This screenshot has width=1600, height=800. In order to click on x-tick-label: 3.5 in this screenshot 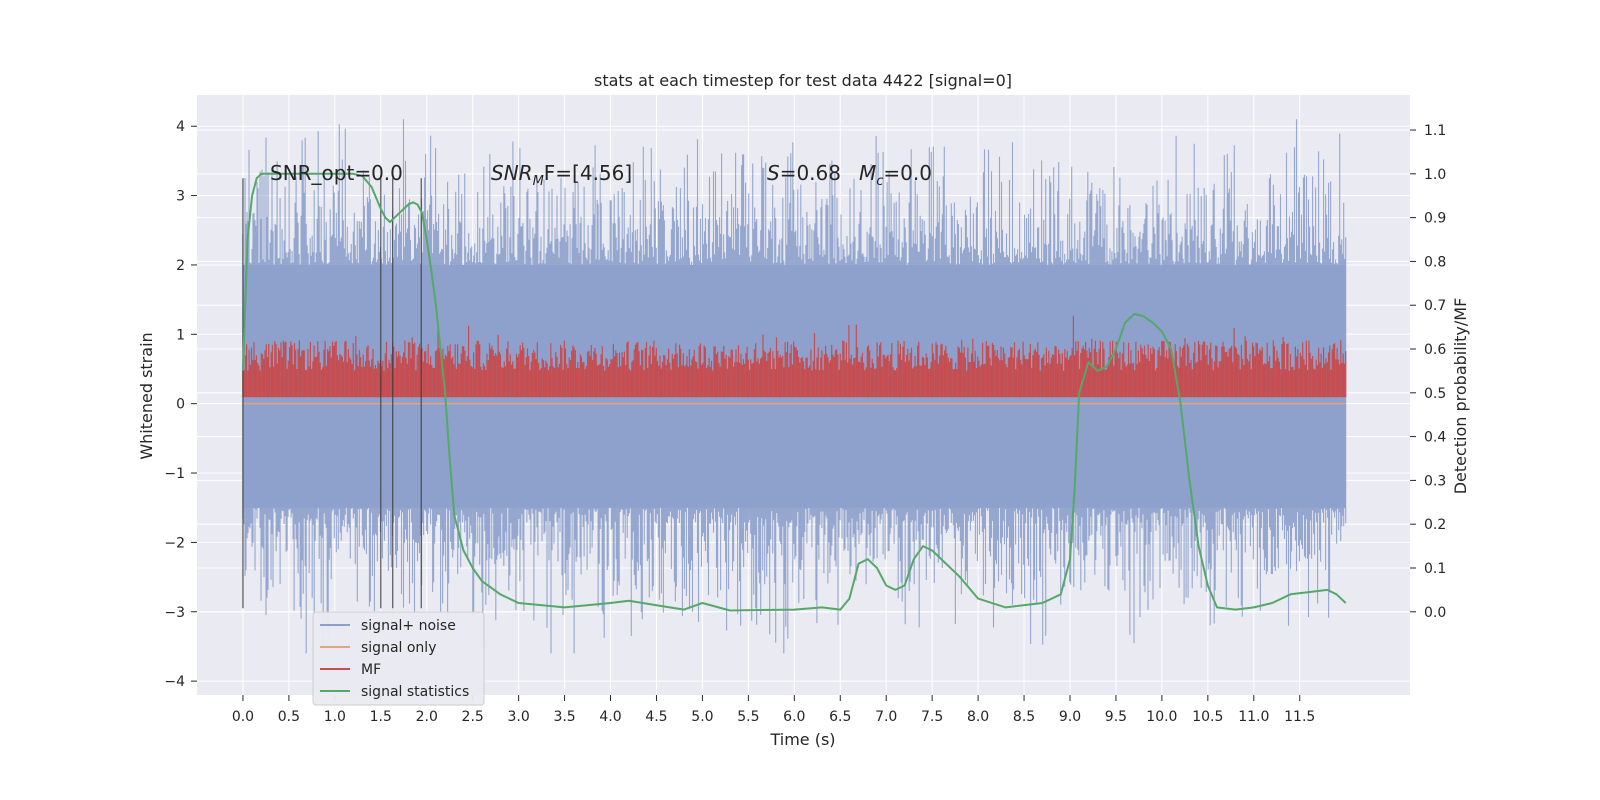, I will do `click(564, 717)`.